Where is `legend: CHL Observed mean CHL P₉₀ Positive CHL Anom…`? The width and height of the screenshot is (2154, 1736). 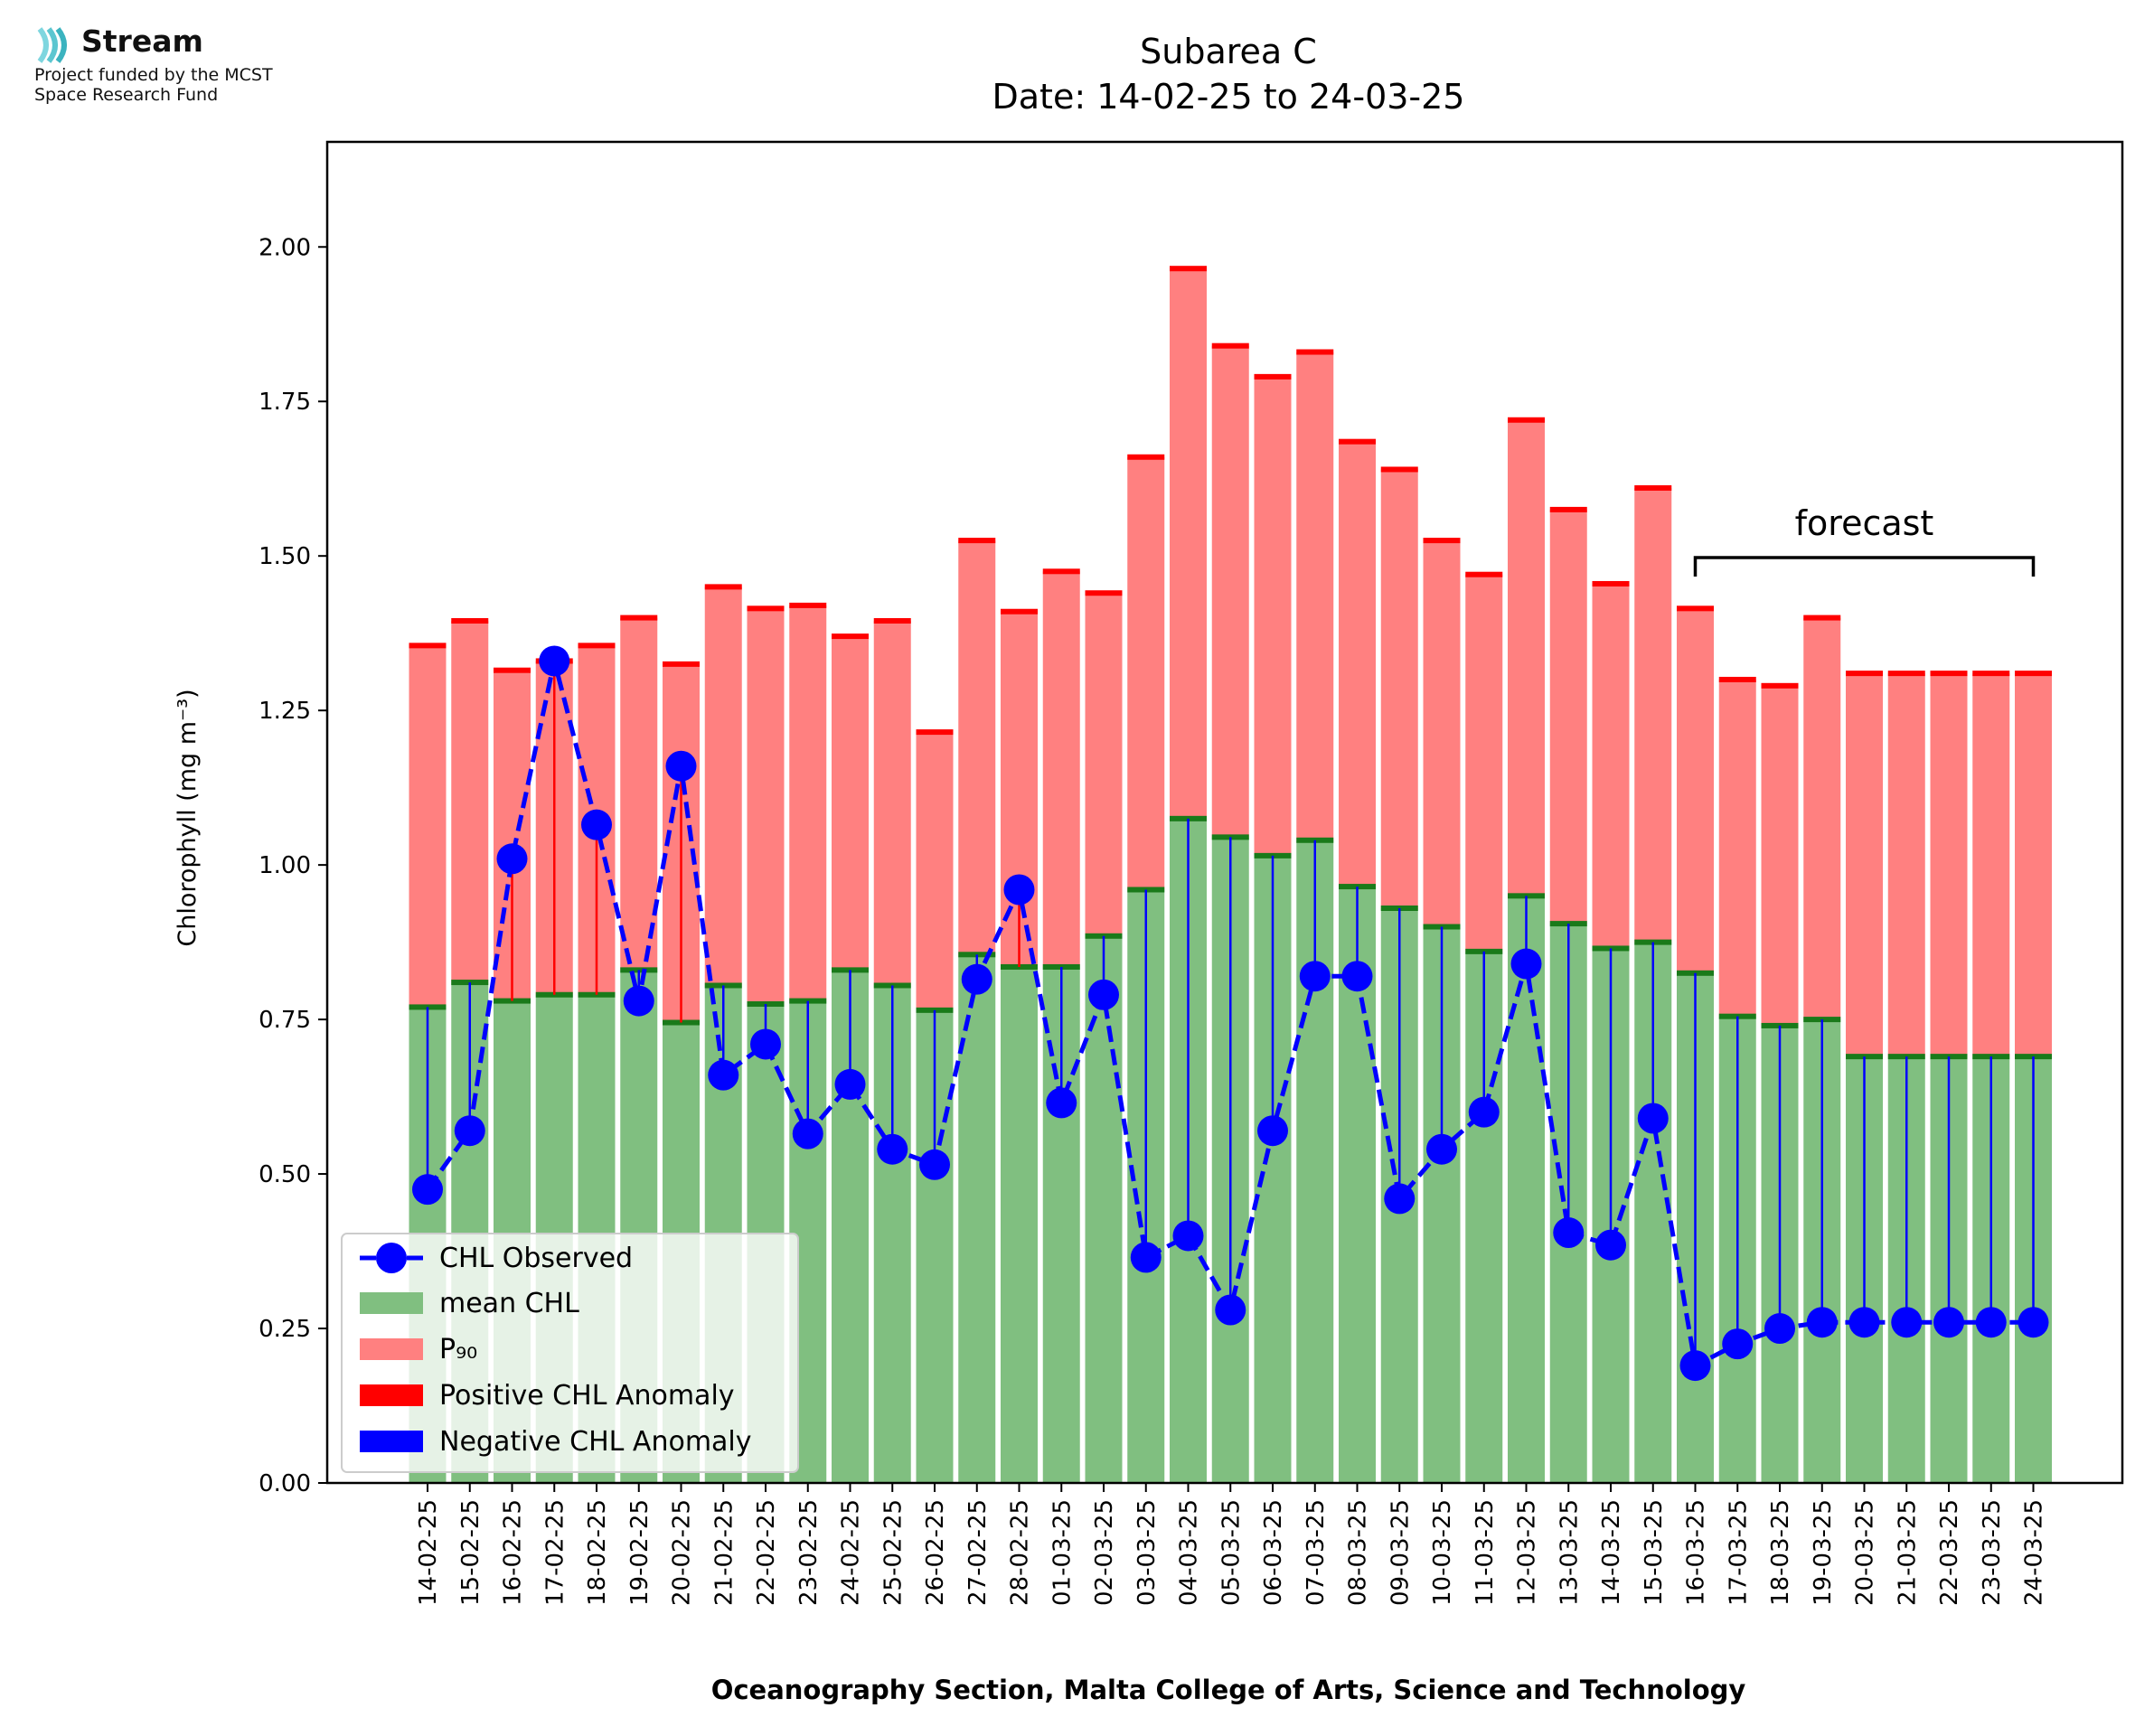 legend: CHL Observed mean CHL P₉₀ Positive CHL Anom… is located at coordinates (570, 1353).